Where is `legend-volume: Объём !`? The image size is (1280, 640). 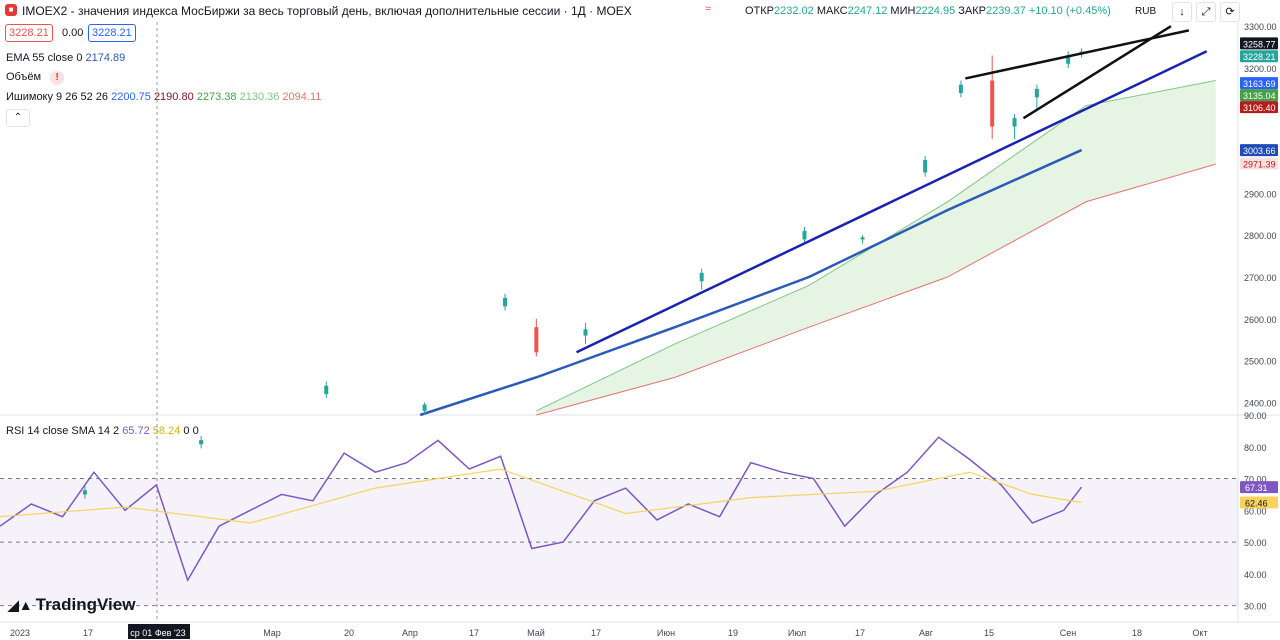
legend-volume: Объём ! is located at coordinates (35, 78).